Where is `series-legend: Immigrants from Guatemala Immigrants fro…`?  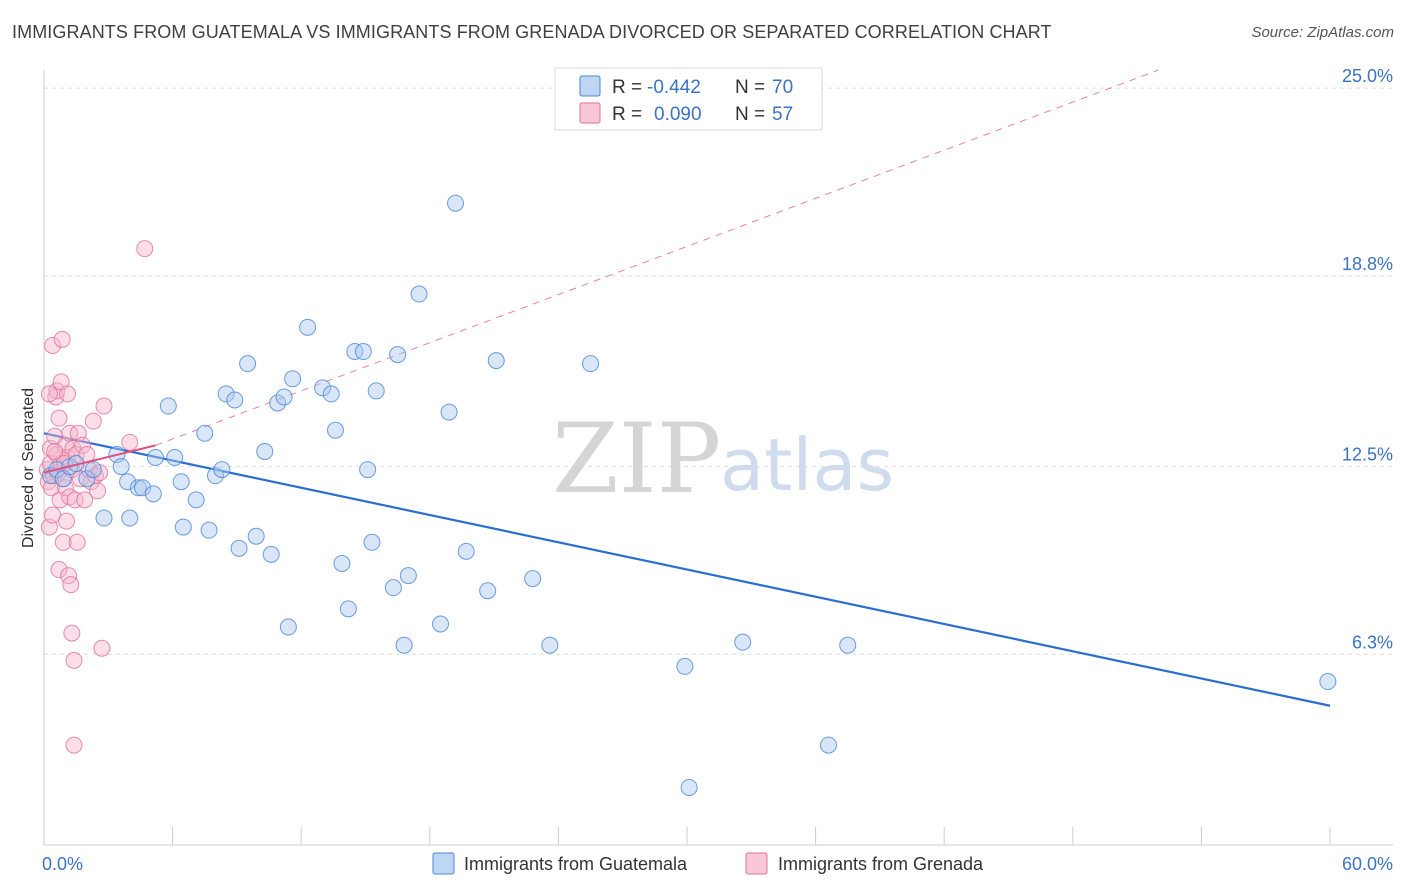
series-legend: Immigrants from Guatemala Immigrants fro… is located at coordinates (708, 863).